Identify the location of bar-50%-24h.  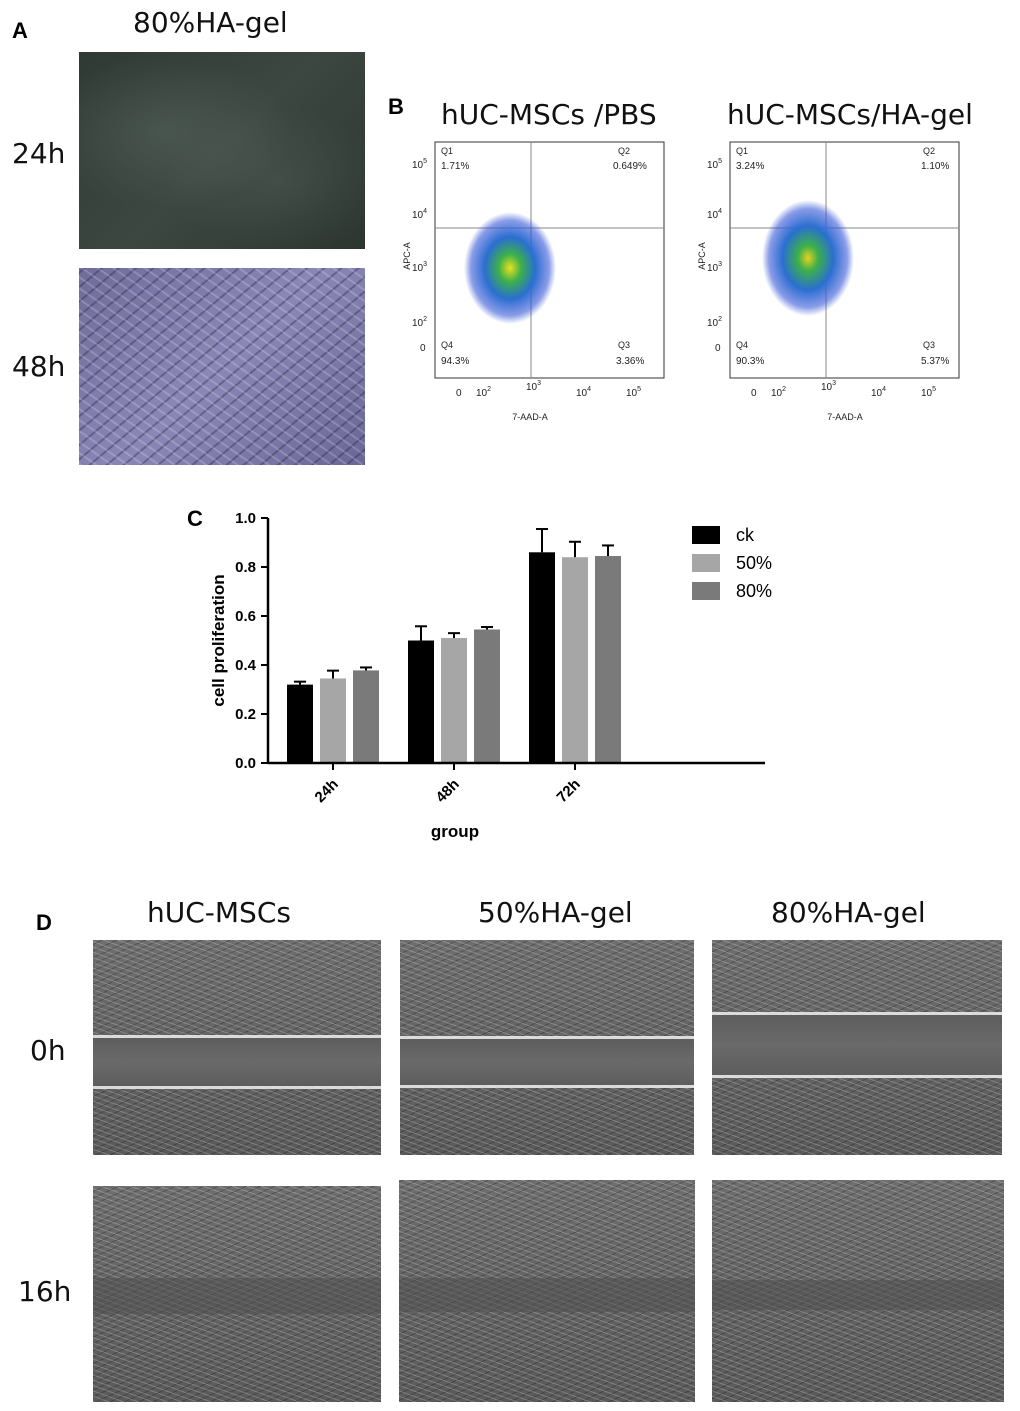
(333, 720).